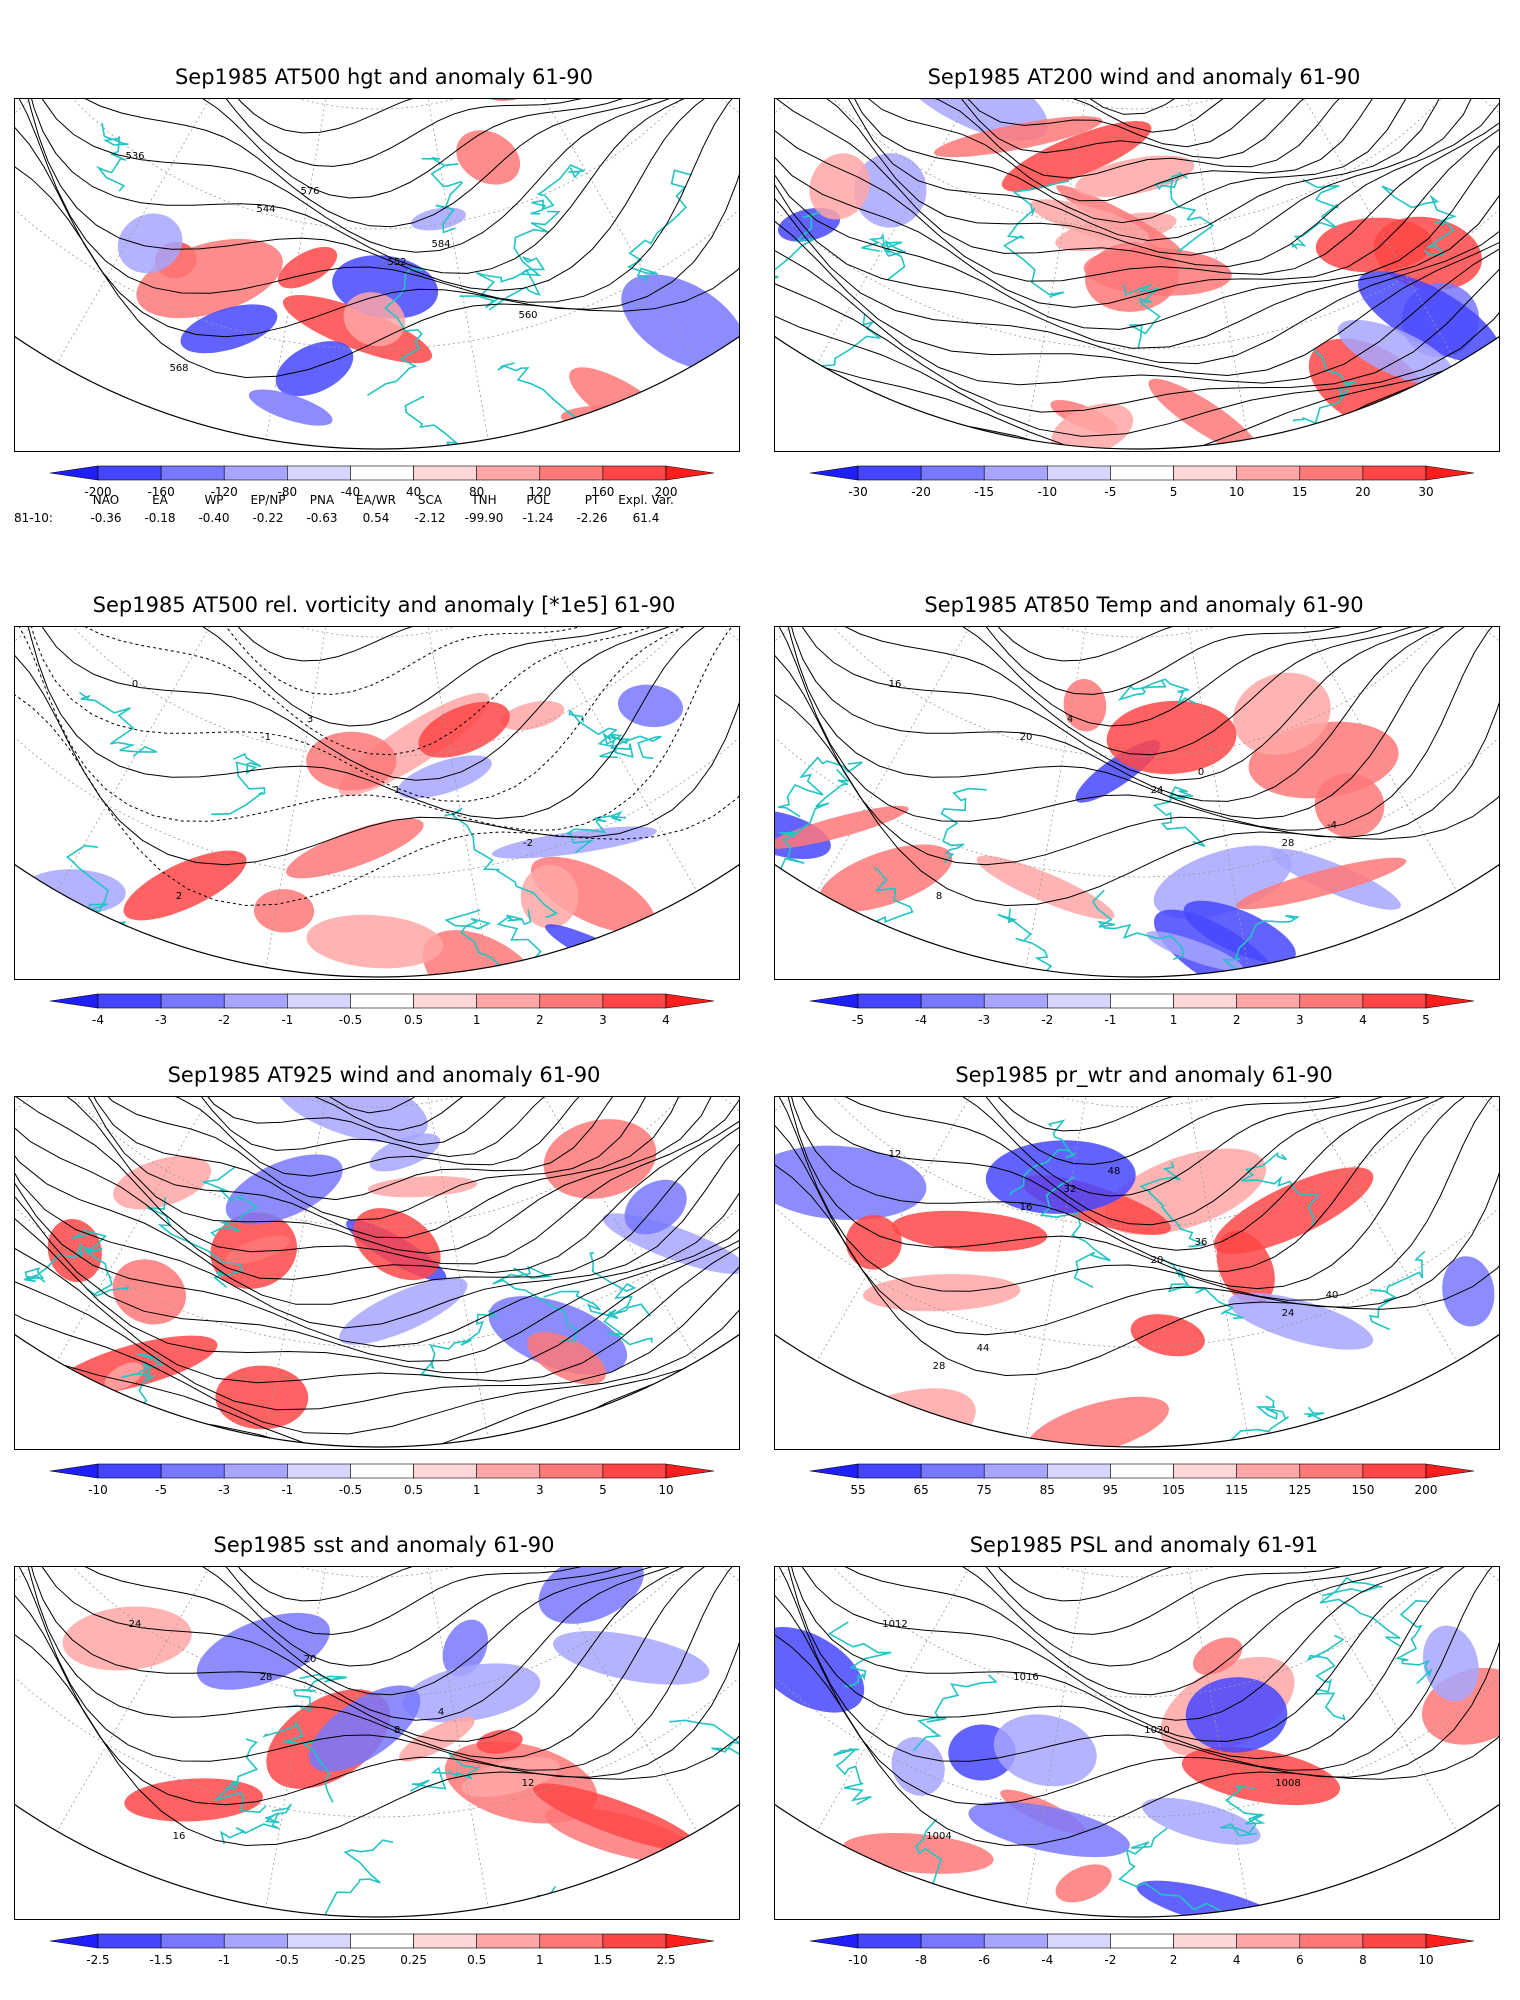  I want to click on map-wind200, so click(1137, 275).